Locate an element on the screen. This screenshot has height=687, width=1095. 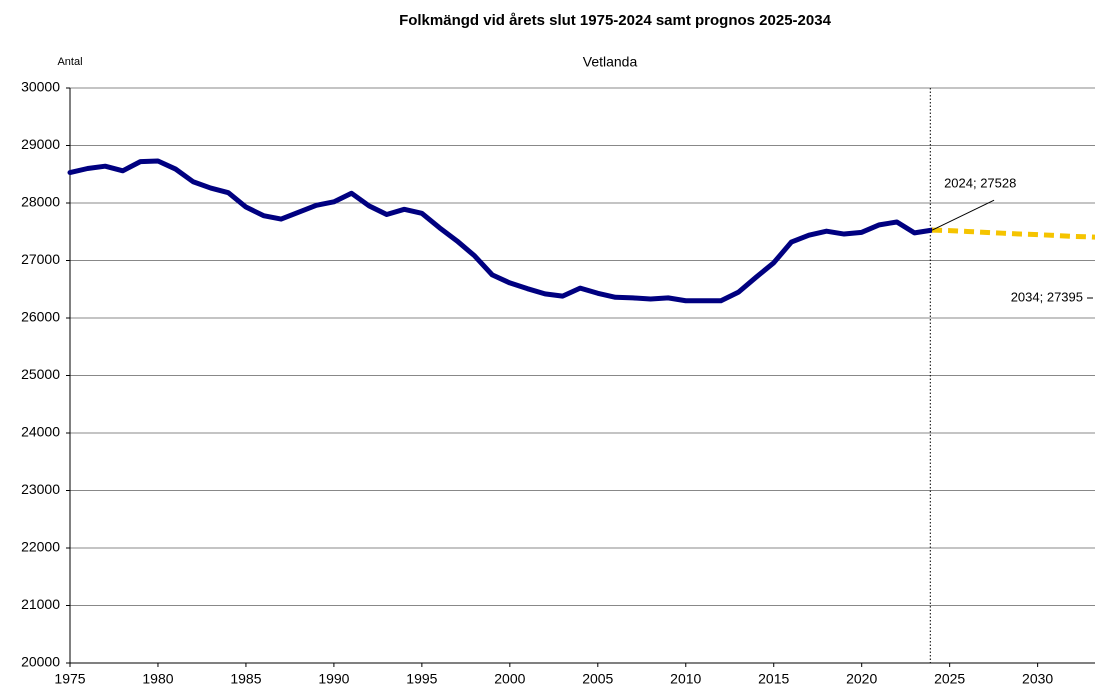
x-tick-label: 2010 is located at coordinates (685, 679).